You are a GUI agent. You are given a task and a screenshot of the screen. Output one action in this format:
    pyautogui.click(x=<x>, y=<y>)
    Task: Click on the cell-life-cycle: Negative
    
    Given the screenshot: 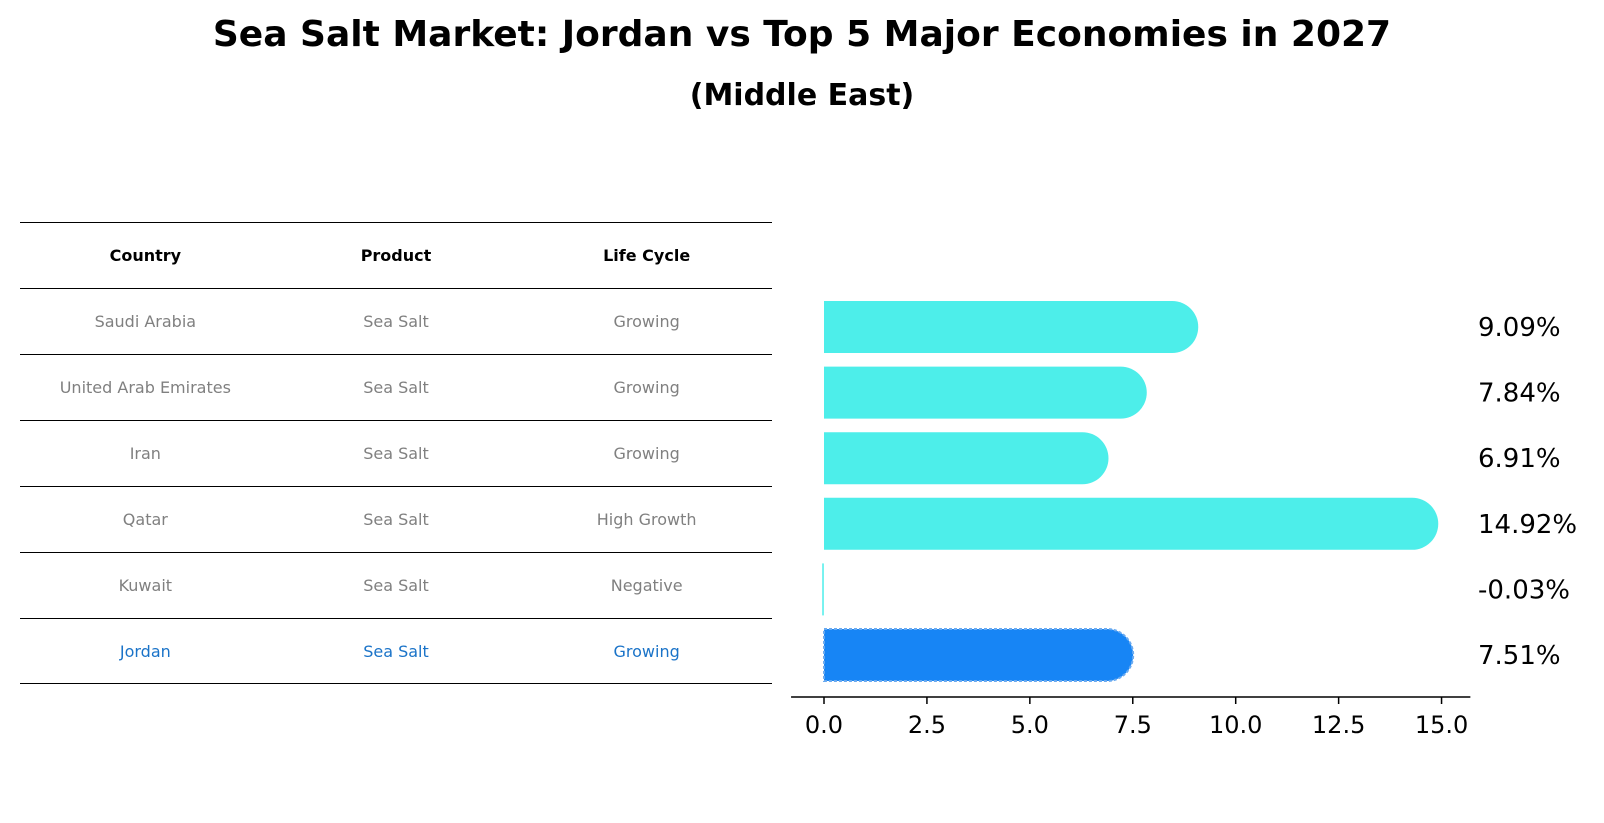 What is the action you would take?
    pyautogui.click(x=646, y=585)
    